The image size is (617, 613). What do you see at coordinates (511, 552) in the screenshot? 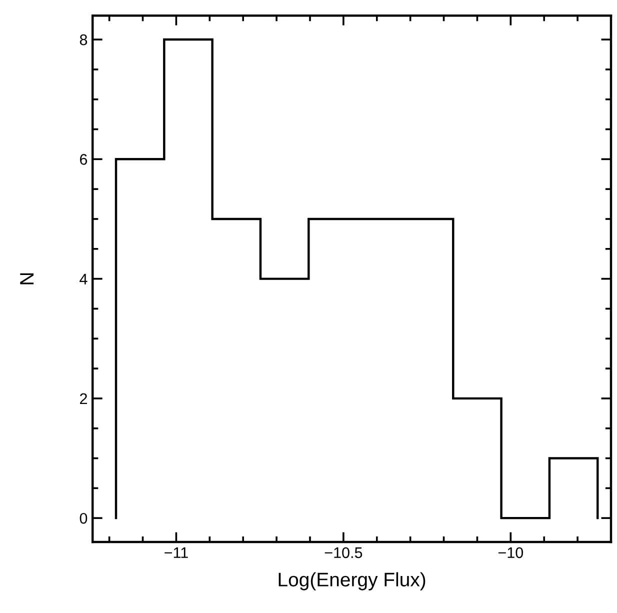
I see `x-tick-label: −10` at bounding box center [511, 552].